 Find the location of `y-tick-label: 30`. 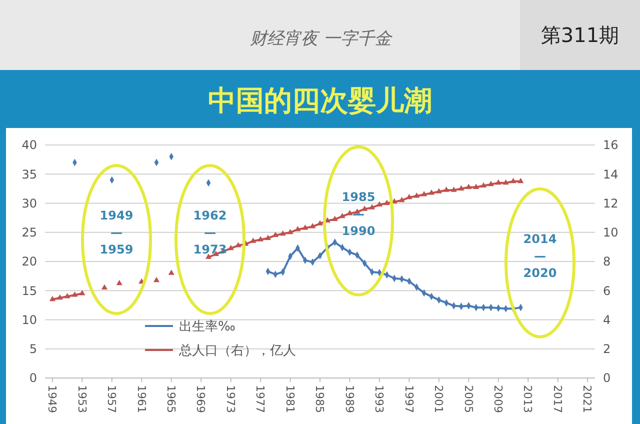

y-tick-label: 30 is located at coordinates (29, 203).